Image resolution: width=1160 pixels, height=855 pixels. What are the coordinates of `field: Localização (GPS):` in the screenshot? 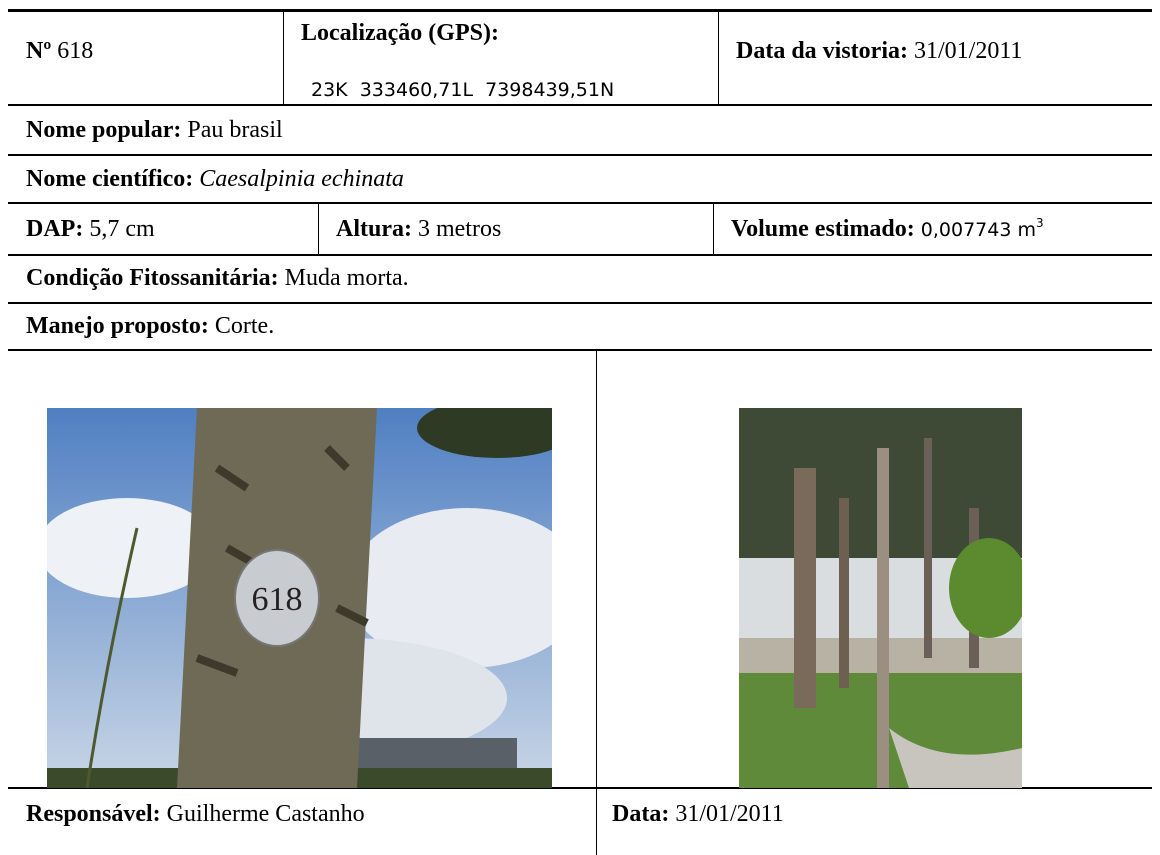 It's located at (400, 33).